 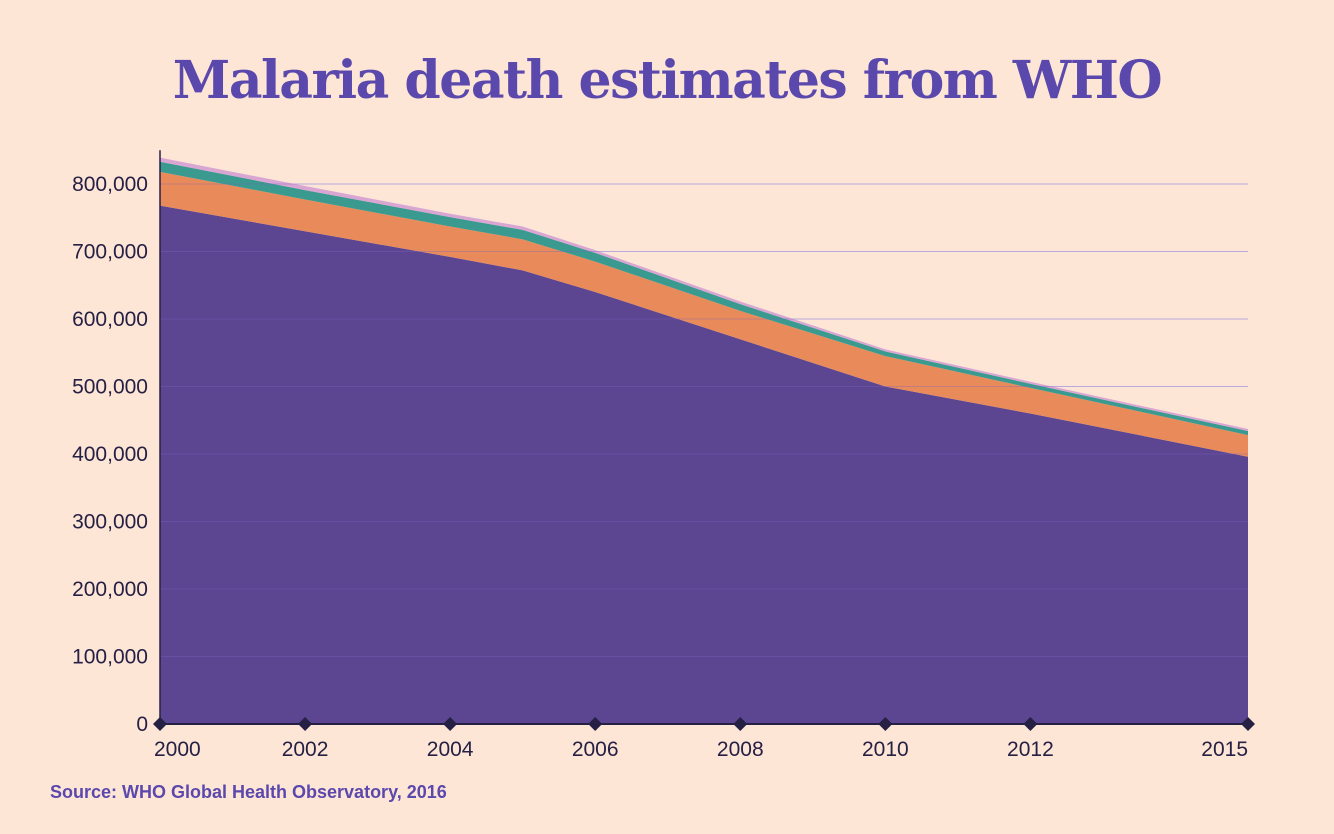 I want to click on y-tick-label: 800,000, so click(x=110, y=184).